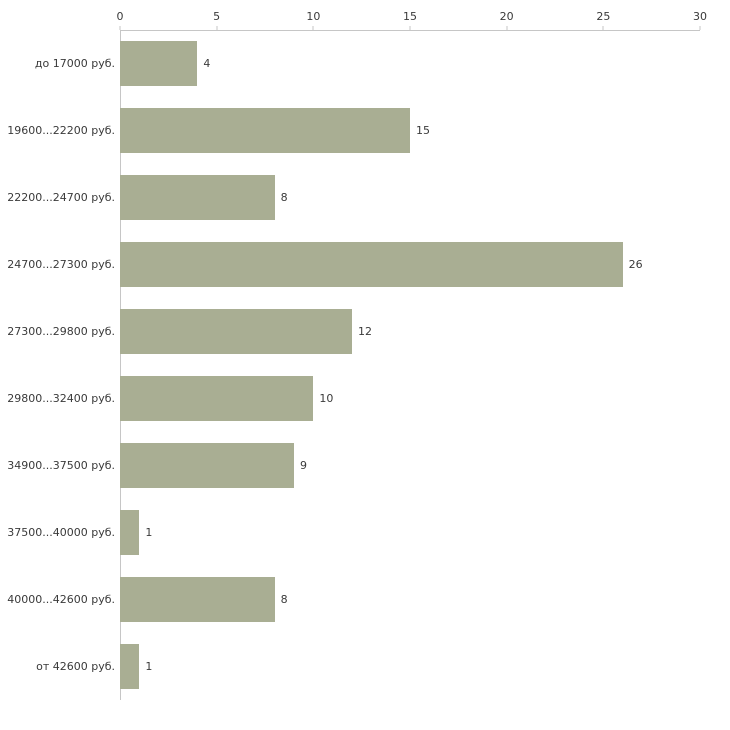 This screenshot has height=730, width=730. What do you see at coordinates (410, 398) in the screenshot?
I see `bar-track: 10` at bounding box center [410, 398].